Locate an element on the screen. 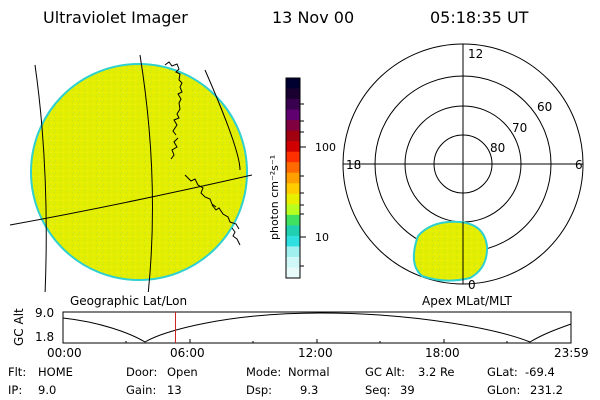  ip-value: 9.0 is located at coordinates (47, 390).